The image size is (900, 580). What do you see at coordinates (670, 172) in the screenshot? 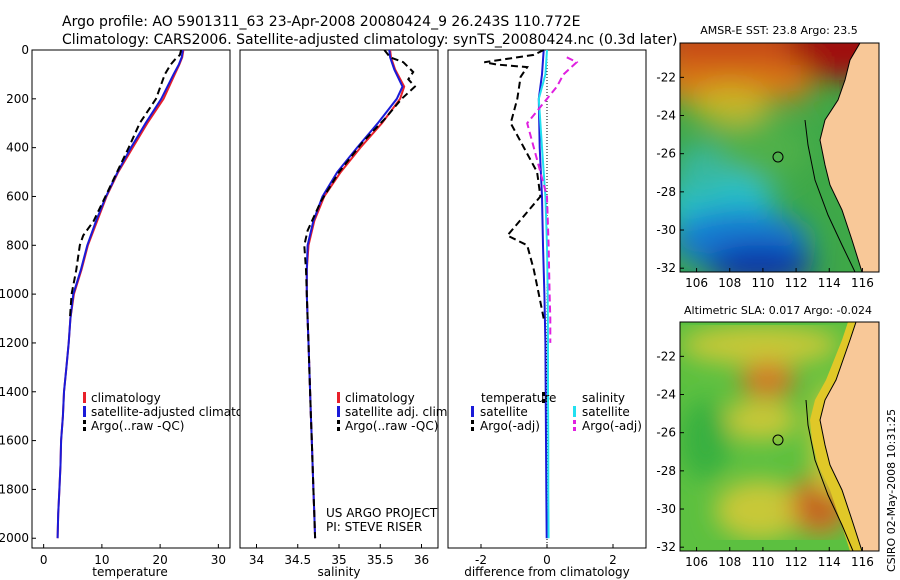
I see `sst-map-yticks: -22 -24 -26 -28 -30 -32` at bounding box center [670, 172].